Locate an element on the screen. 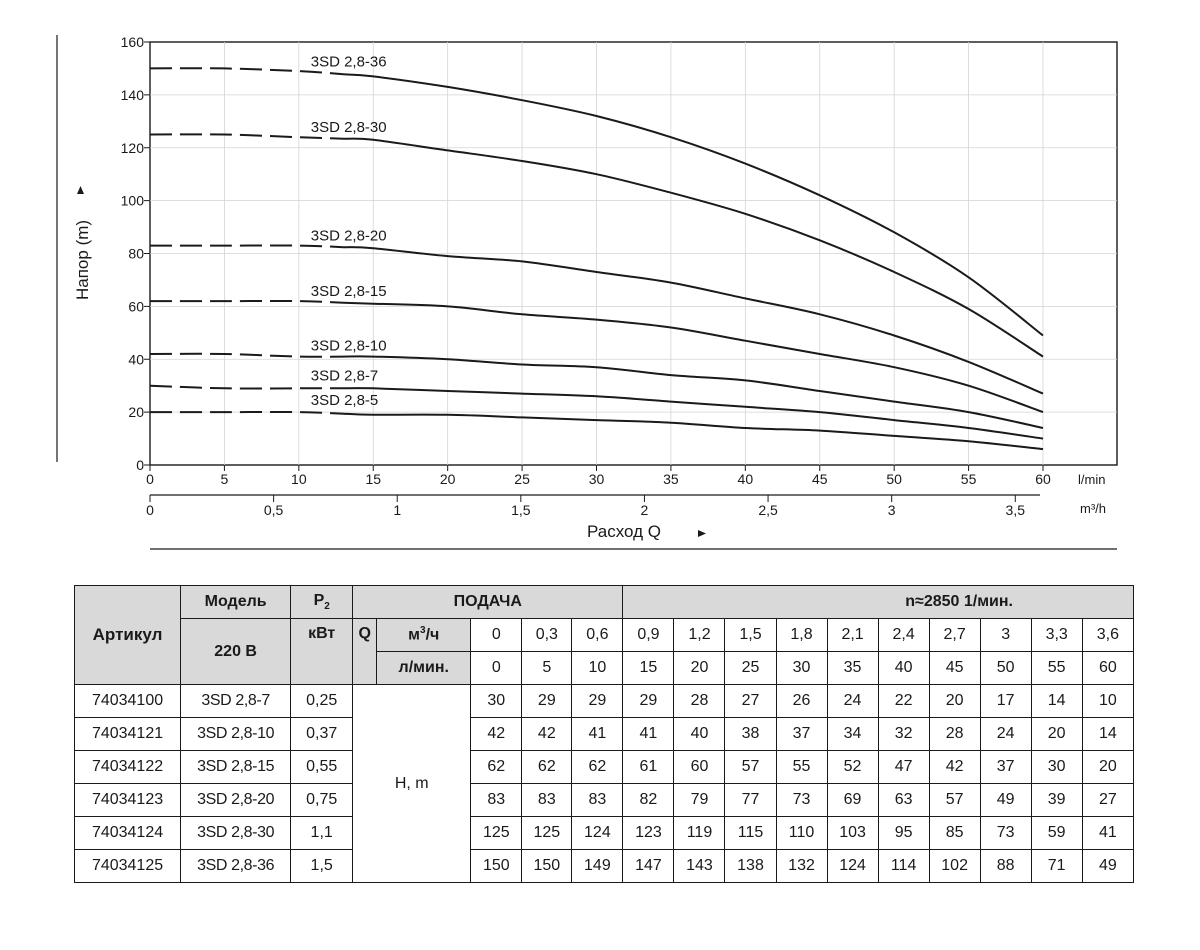 Image resolution: width=1200 pixels, height=950 pixels. head-cell: 110 is located at coordinates (801, 833).